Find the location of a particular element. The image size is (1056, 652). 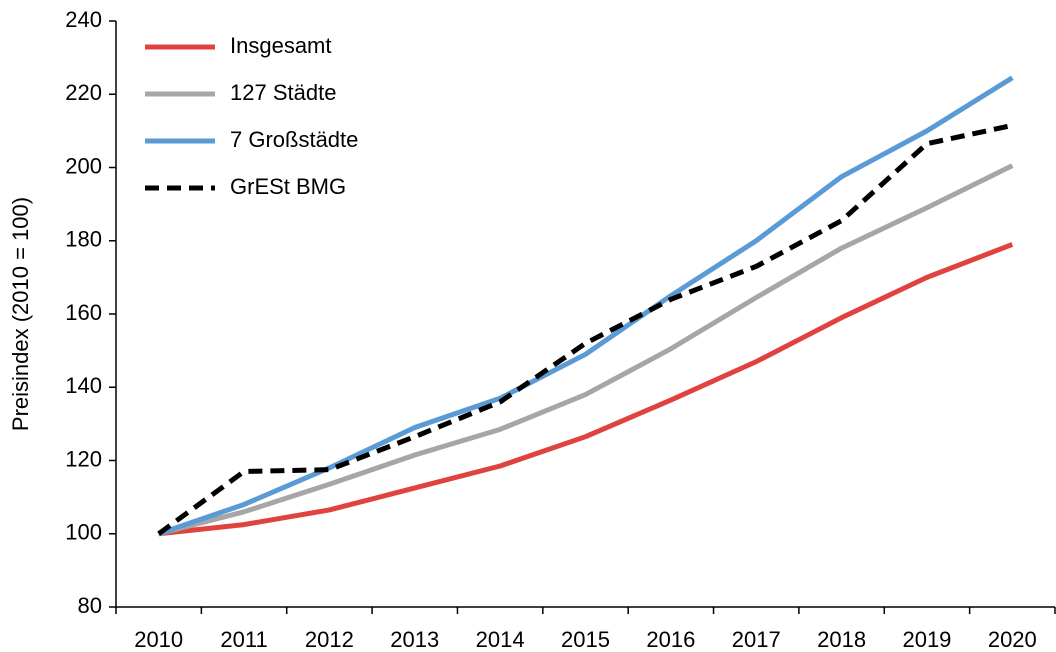

y-tick-label: 220 is located at coordinates (83, 92).